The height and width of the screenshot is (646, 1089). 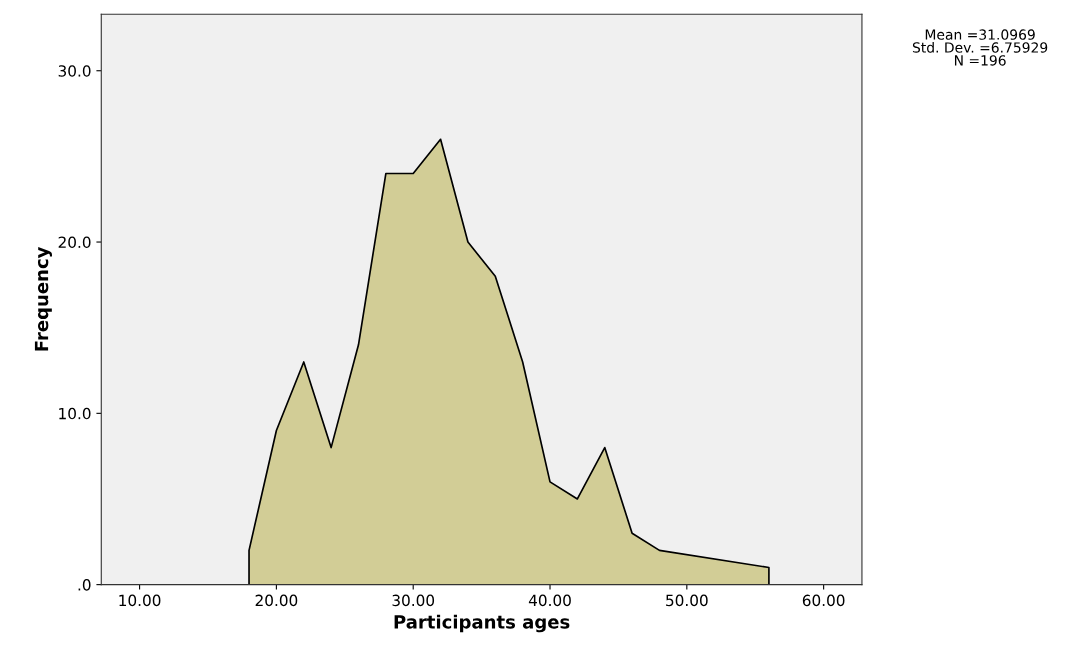 I want to click on y-tick-label: 30.0, so click(x=74, y=71).